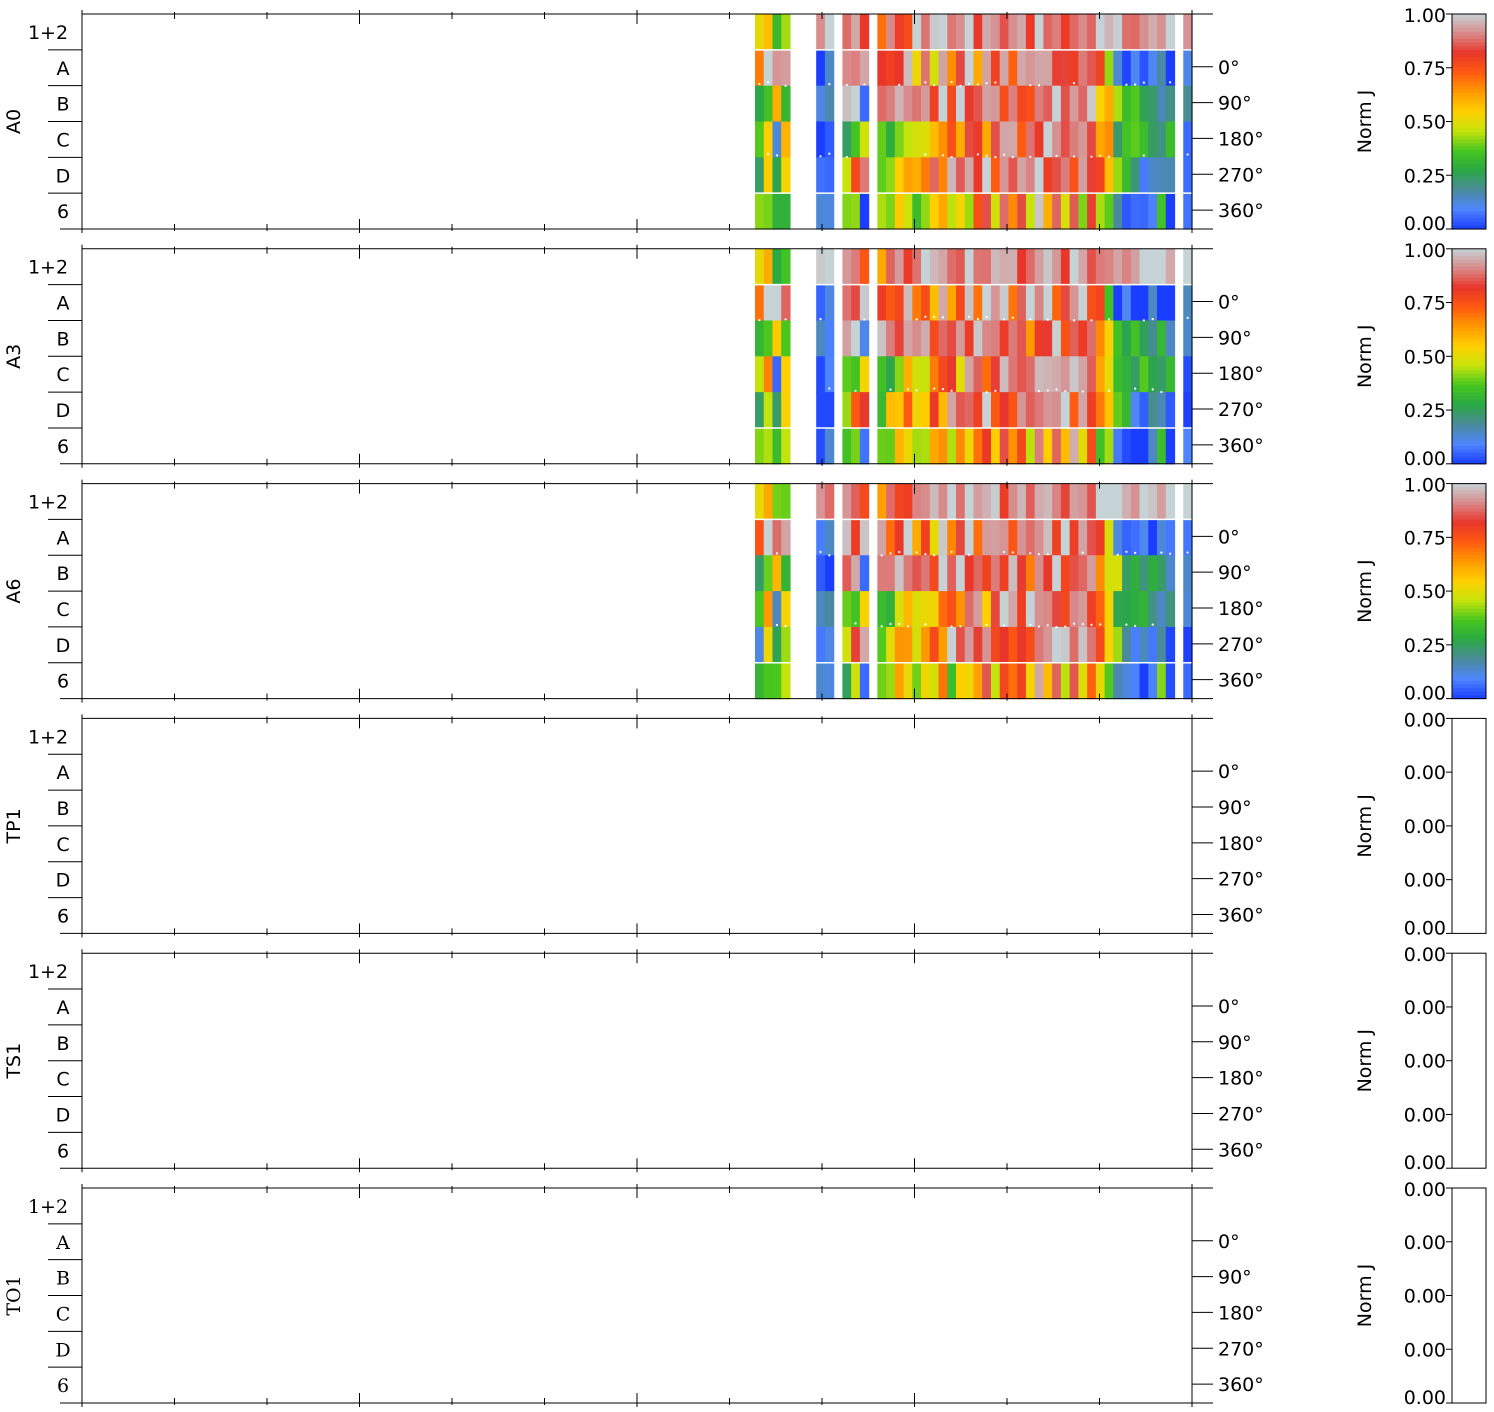 The width and height of the screenshot is (1494, 1412). Describe the element at coordinates (62, 1080) in the screenshot. I see `row-label: C` at that location.